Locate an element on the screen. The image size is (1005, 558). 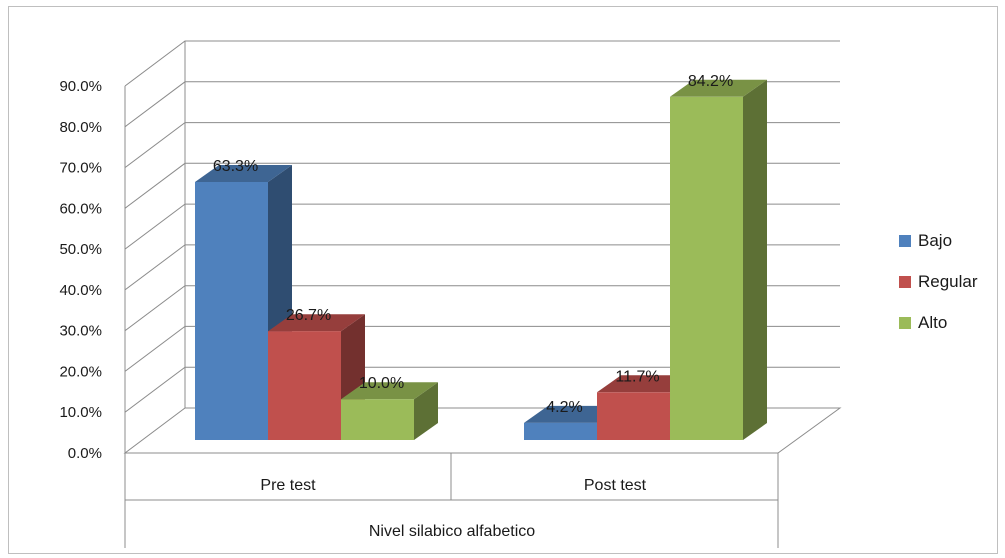
legend: Bajo Regular Alto is located at coordinates (938, 281).